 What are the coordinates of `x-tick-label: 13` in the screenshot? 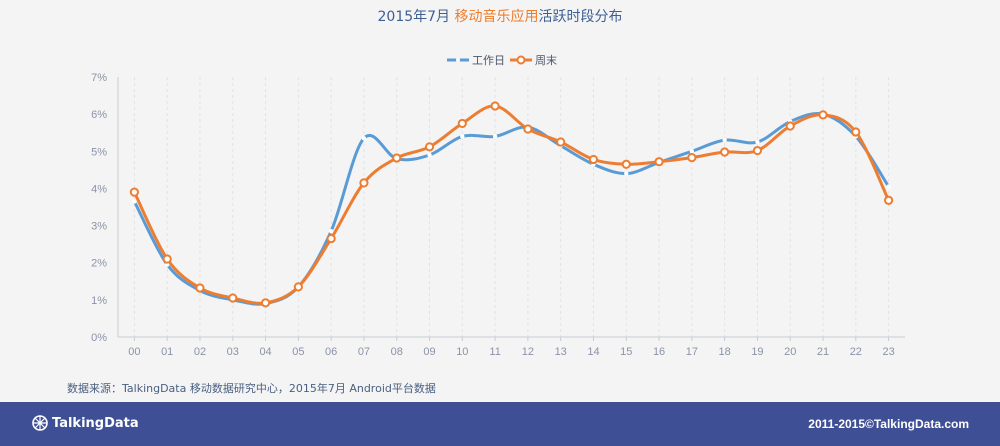 It's located at (561, 352).